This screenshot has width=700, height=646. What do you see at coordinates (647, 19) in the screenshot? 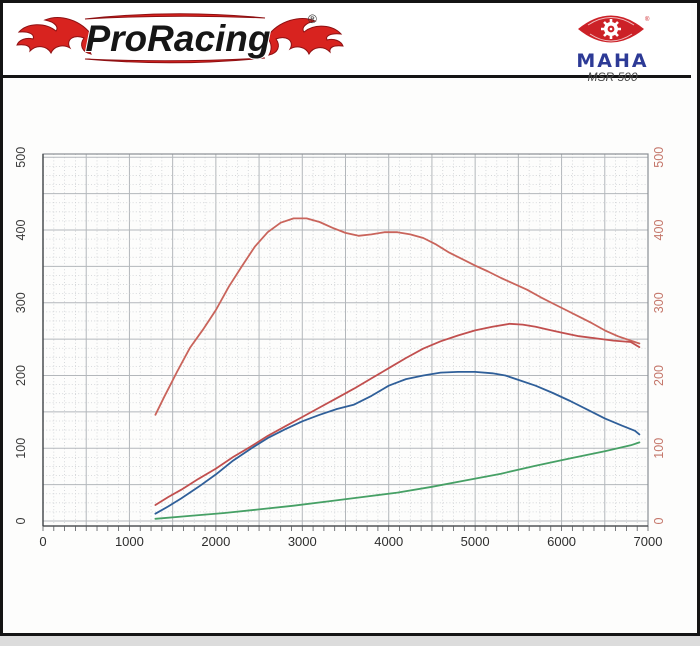
I see `maha-registered-mark: ®` at bounding box center [647, 19].